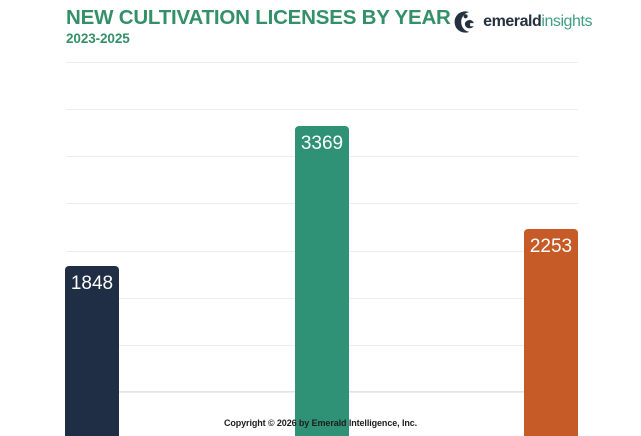 The height and width of the screenshot is (436, 641). What do you see at coordinates (322, 281) in the screenshot?
I see `bar-2024` at bounding box center [322, 281].